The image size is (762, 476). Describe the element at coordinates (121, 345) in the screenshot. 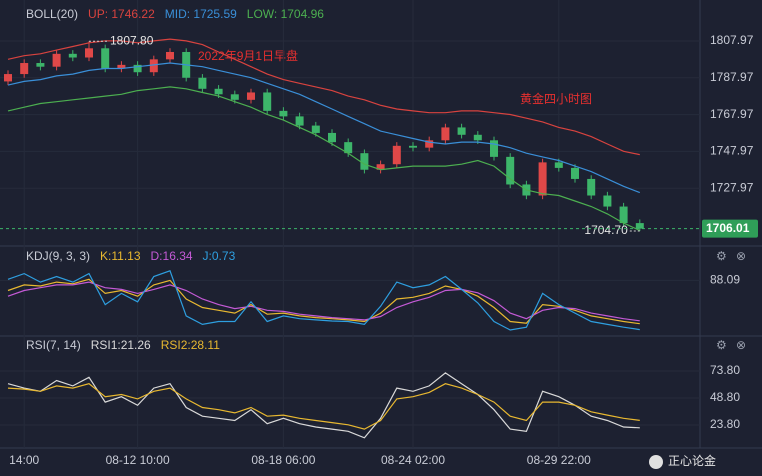

I see `legend-entry: RSI1:21.26` at that location.